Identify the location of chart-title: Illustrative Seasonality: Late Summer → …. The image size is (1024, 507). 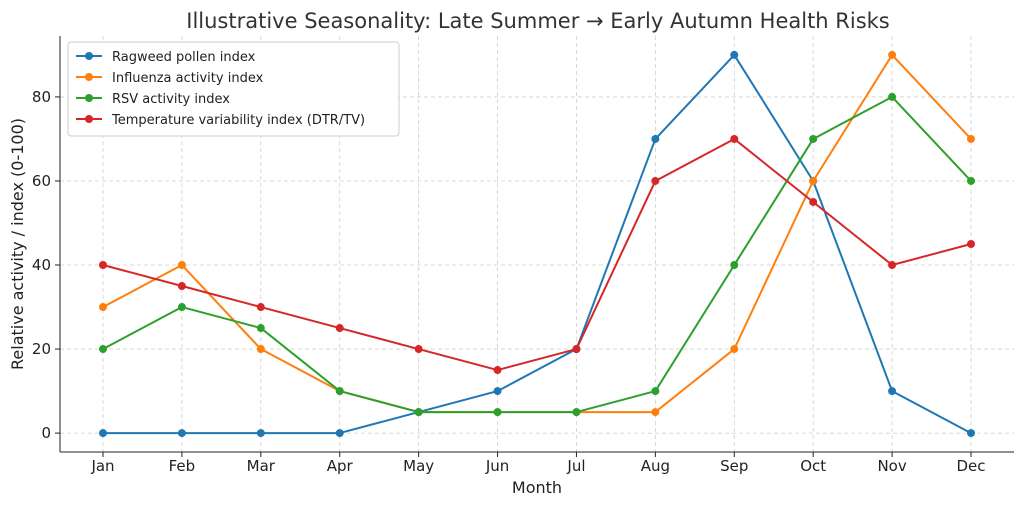
(538, 21).